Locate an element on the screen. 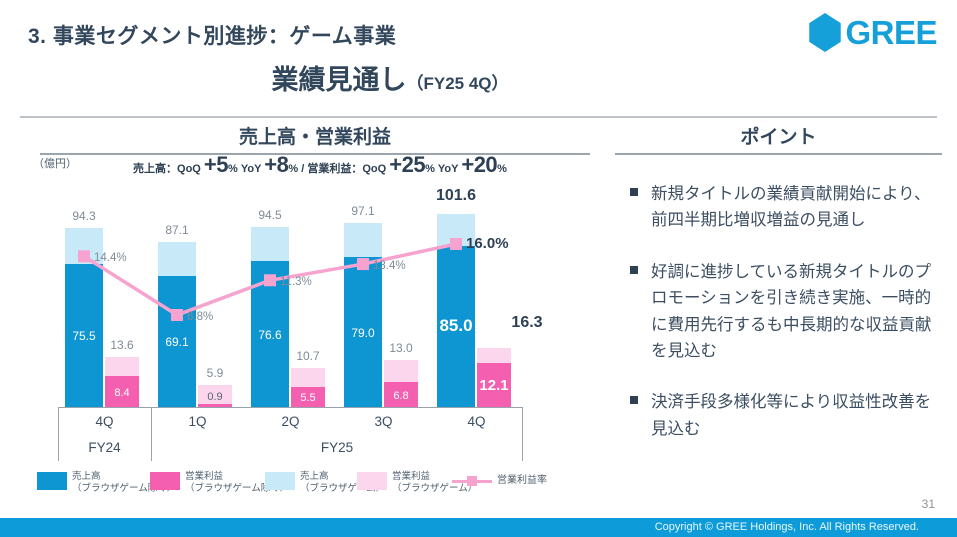  x-axis-table: 4Q 1Q 2Q 3Q 4Q FY24 FY25 is located at coordinates (290, 434).